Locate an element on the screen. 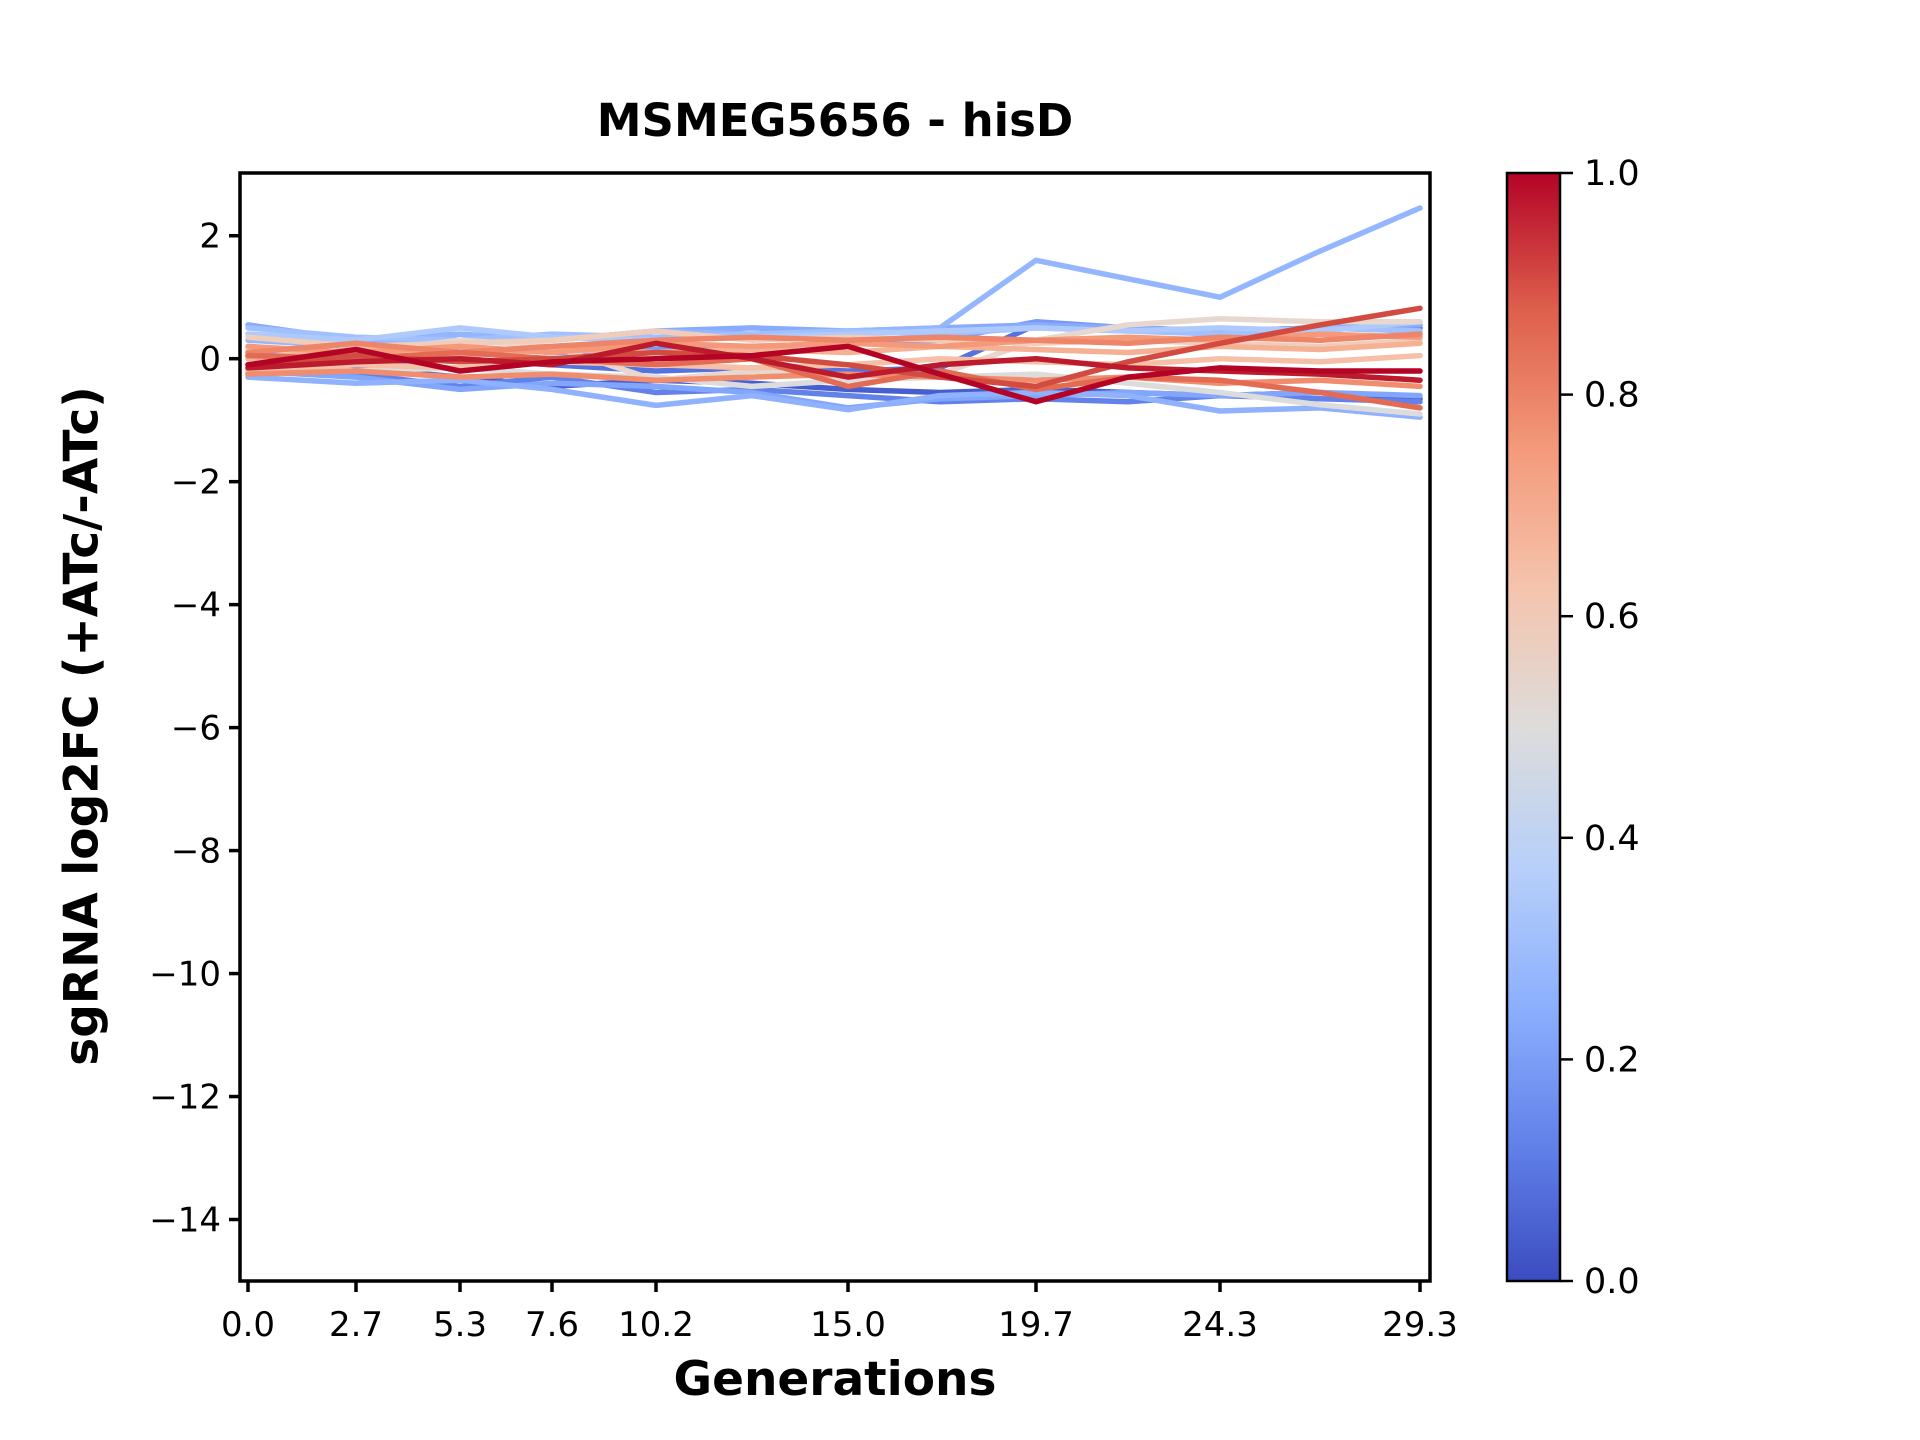  colorbar is located at coordinates (1533, 727).